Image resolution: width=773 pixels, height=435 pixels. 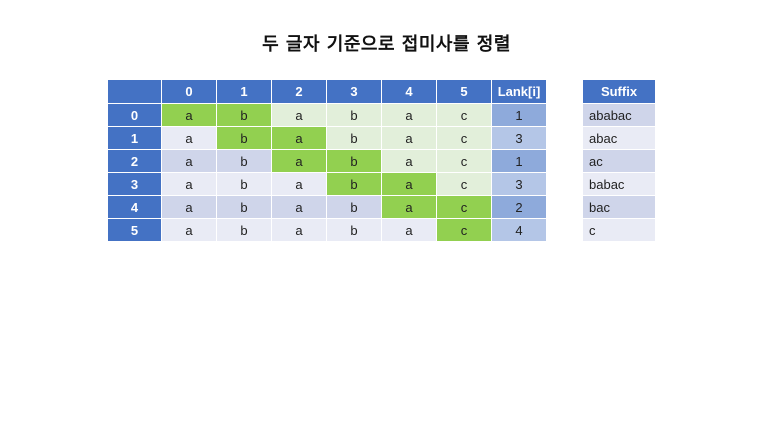 I want to click on suffix-cell: ac, so click(x=619, y=161).